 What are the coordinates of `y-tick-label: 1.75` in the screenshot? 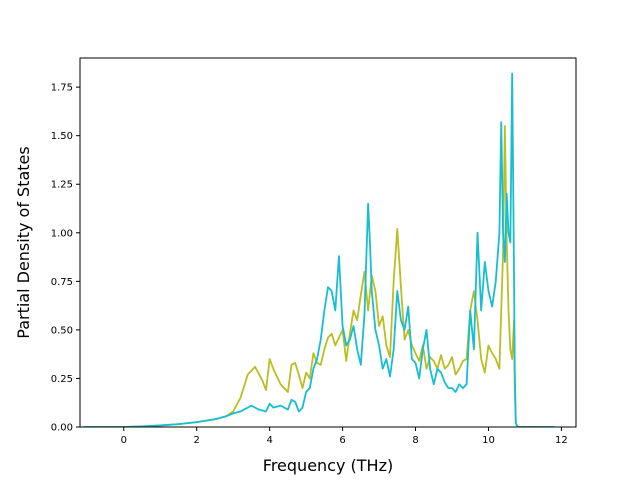 It's located at (62, 88).